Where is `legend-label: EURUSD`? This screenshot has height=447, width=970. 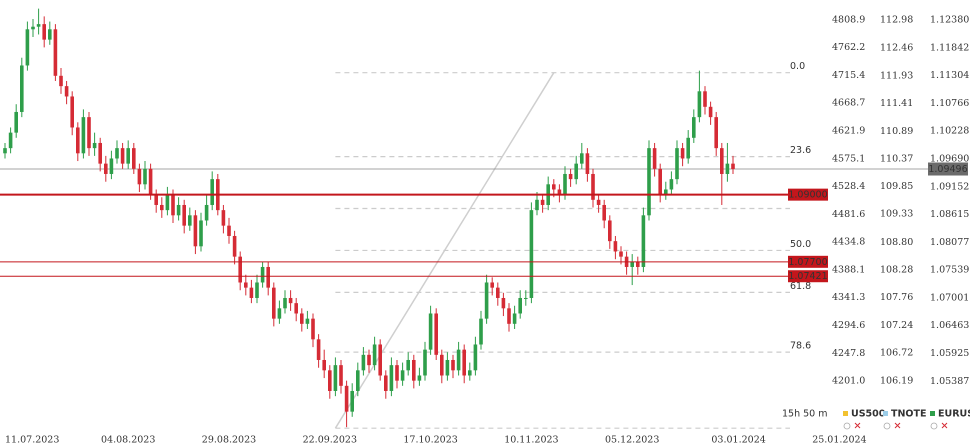
legend-label: EURUSD is located at coordinates (954, 414).